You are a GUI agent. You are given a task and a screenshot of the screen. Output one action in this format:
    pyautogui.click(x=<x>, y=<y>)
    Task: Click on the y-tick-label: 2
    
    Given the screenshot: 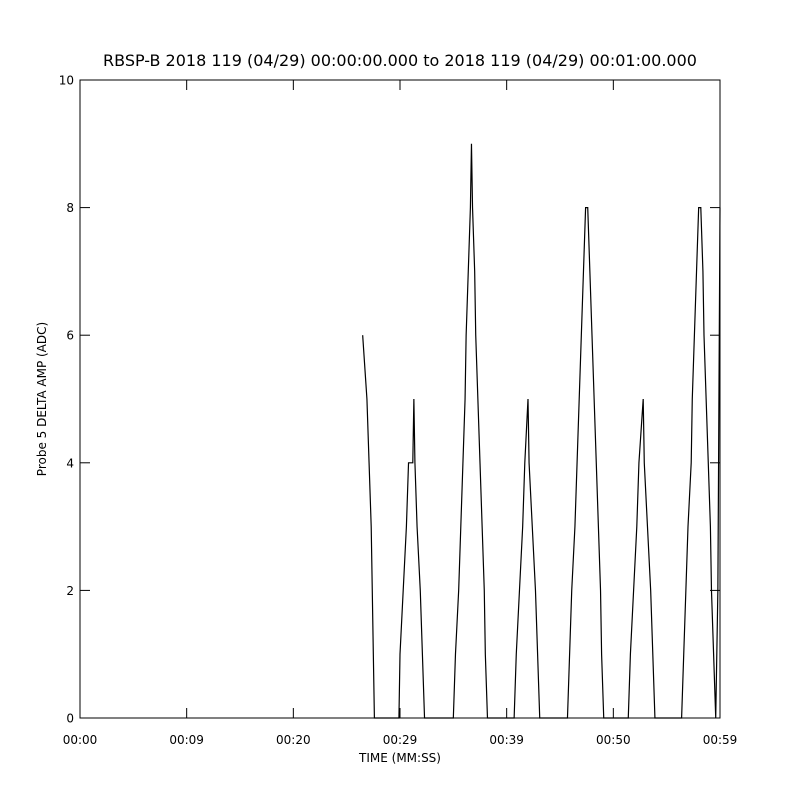 What is the action you would take?
    pyautogui.click(x=70, y=591)
    